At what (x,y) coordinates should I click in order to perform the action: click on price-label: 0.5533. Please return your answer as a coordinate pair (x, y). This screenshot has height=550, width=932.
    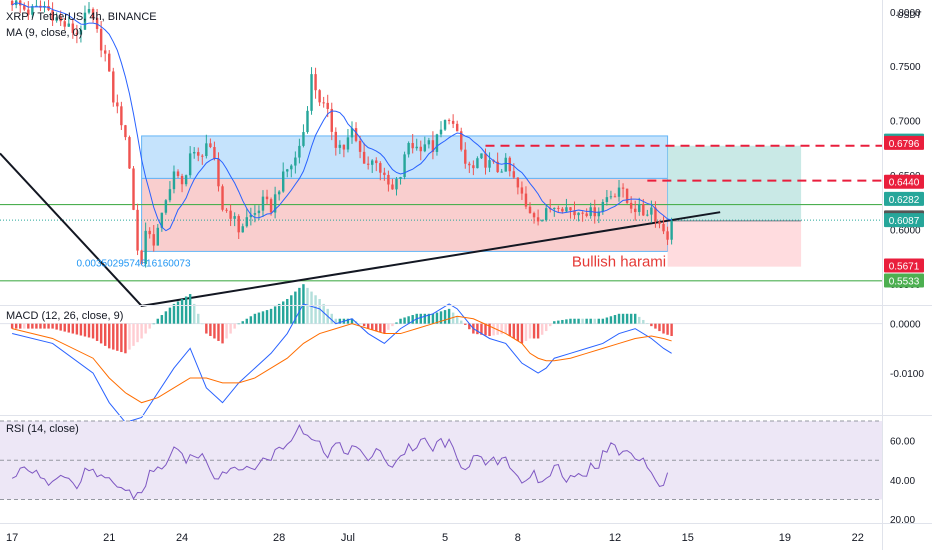
    Looking at the image, I should click on (904, 280).